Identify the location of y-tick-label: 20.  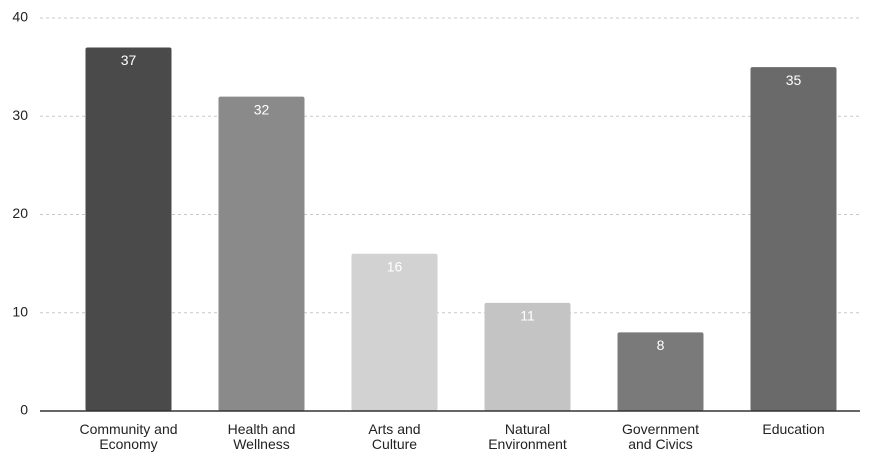
(20, 213).